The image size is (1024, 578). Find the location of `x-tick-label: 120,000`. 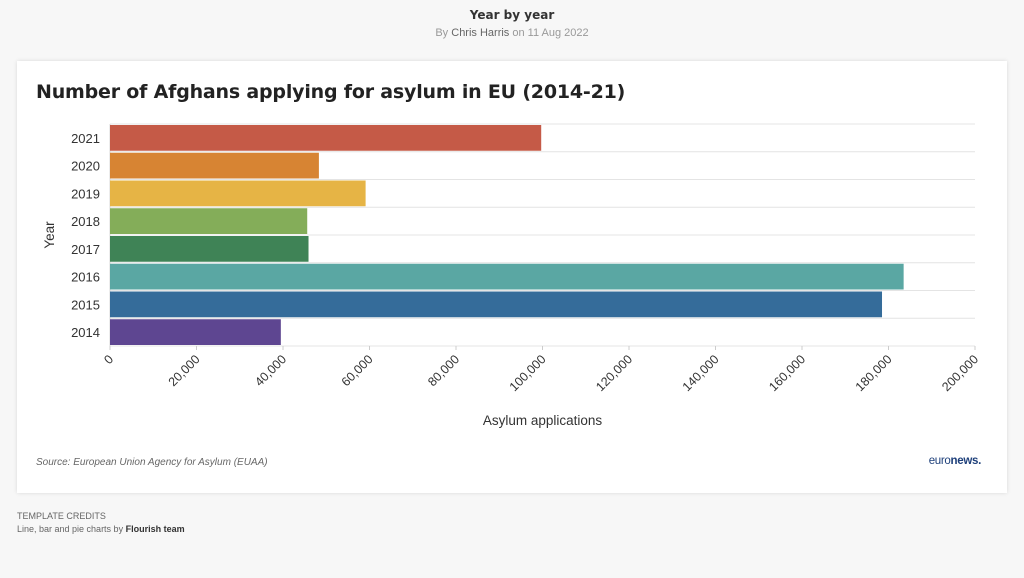

x-tick-label: 120,000 is located at coordinates (614, 373).